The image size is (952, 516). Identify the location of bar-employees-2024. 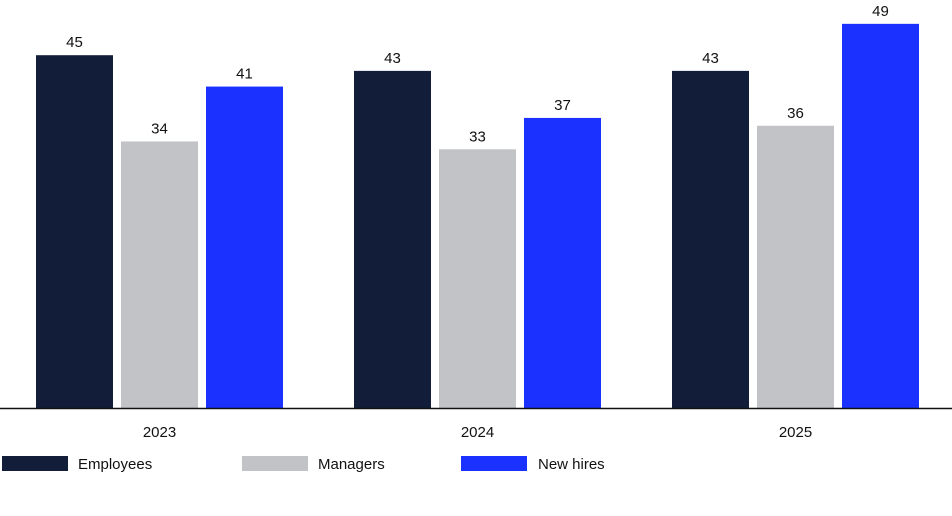
(392, 239).